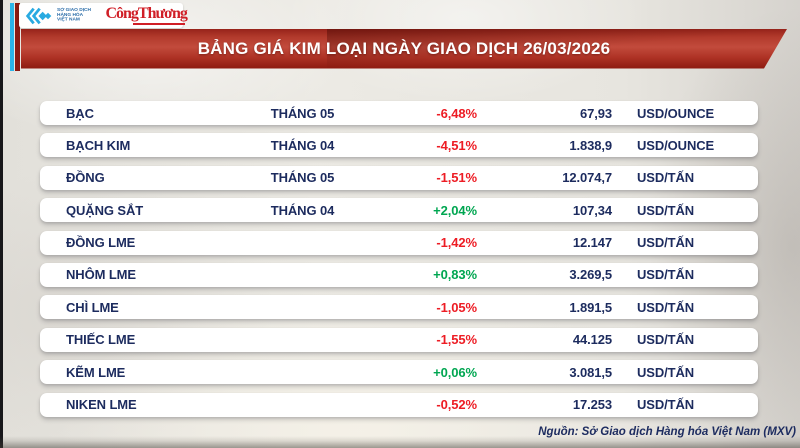  Describe the element at coordinates (399, 339) in the screenshot. I see `table-row: THIẾC LME -1,55% 44.125 USD/TẤN` at that location.